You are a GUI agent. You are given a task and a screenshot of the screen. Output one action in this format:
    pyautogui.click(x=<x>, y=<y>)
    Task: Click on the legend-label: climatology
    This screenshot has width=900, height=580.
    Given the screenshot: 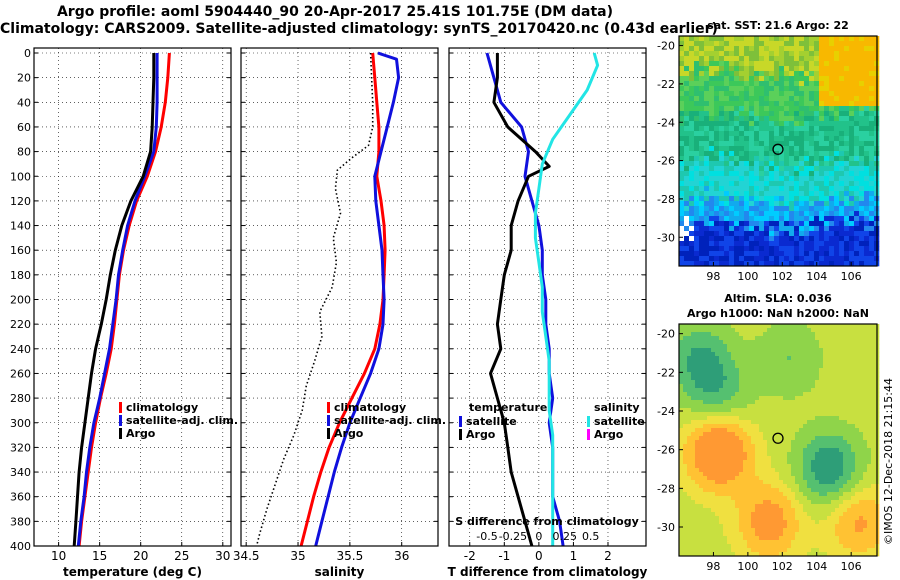 What is the action you would take?
    pyautogui.click(x=162, y=407)
    